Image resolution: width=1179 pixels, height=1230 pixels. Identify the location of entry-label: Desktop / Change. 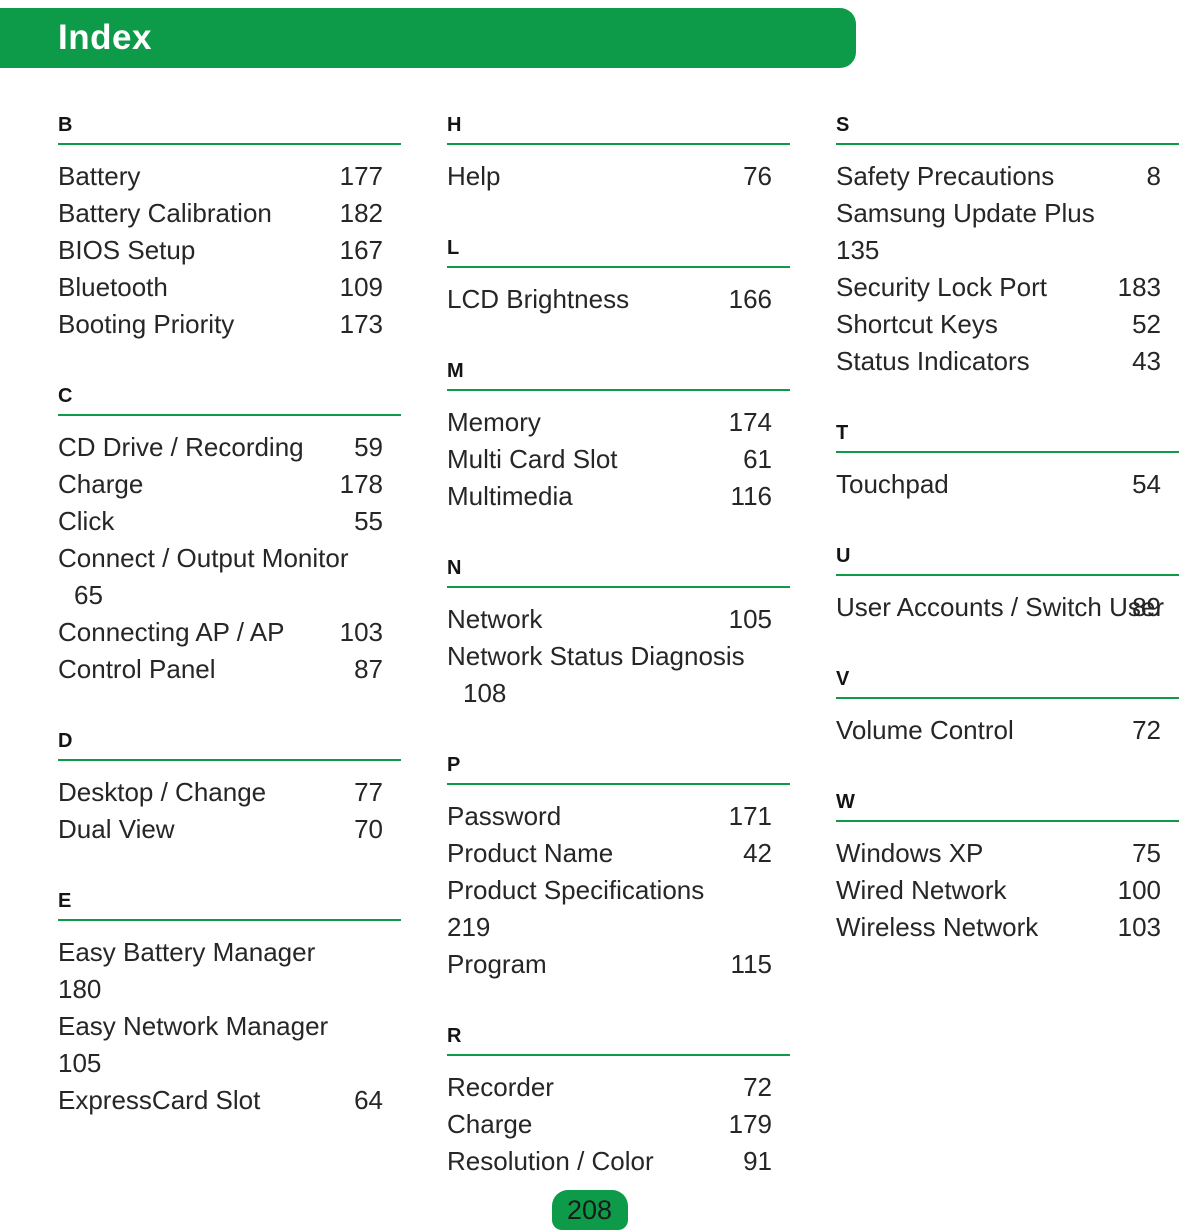
(162, 792).